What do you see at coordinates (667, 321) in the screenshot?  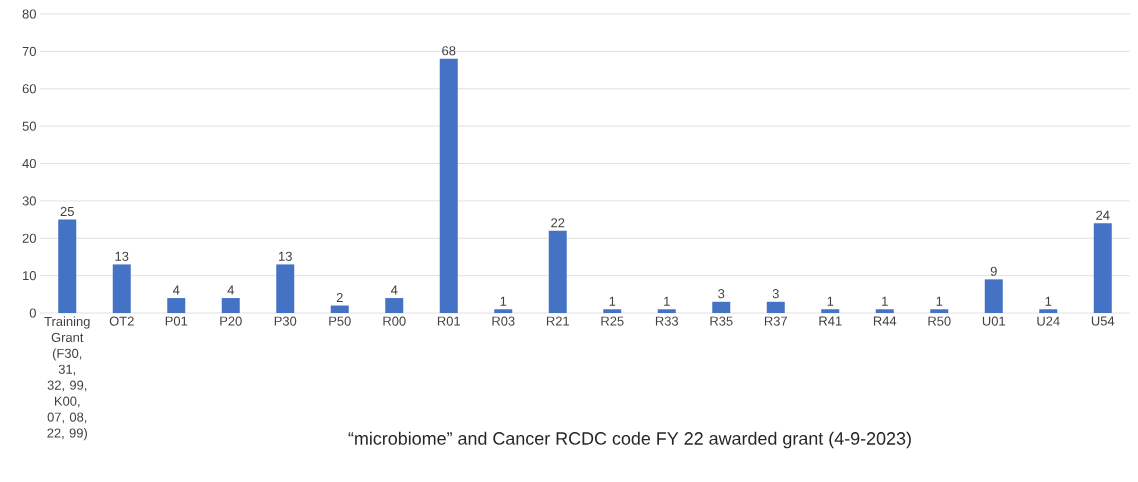 I see `x-tick-label: R33` at bounding box center [667, 321].